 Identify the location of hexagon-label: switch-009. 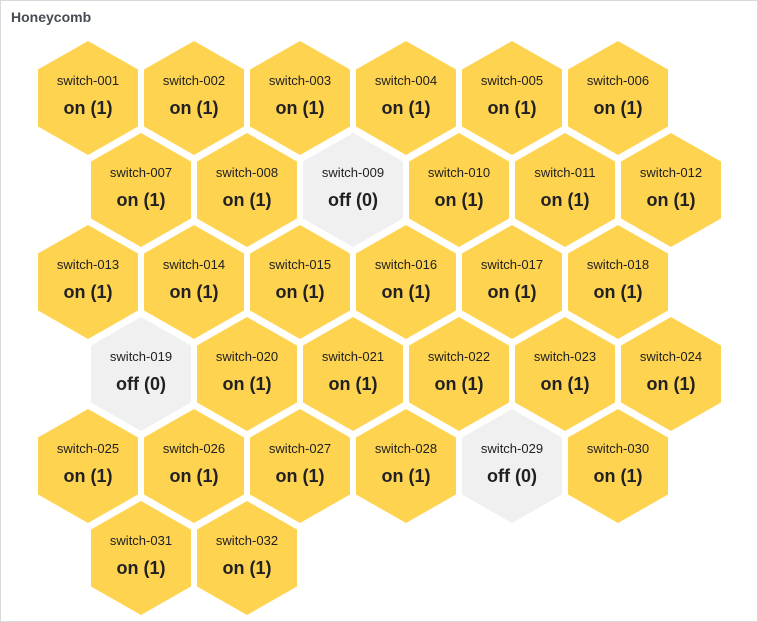
(353, 172).